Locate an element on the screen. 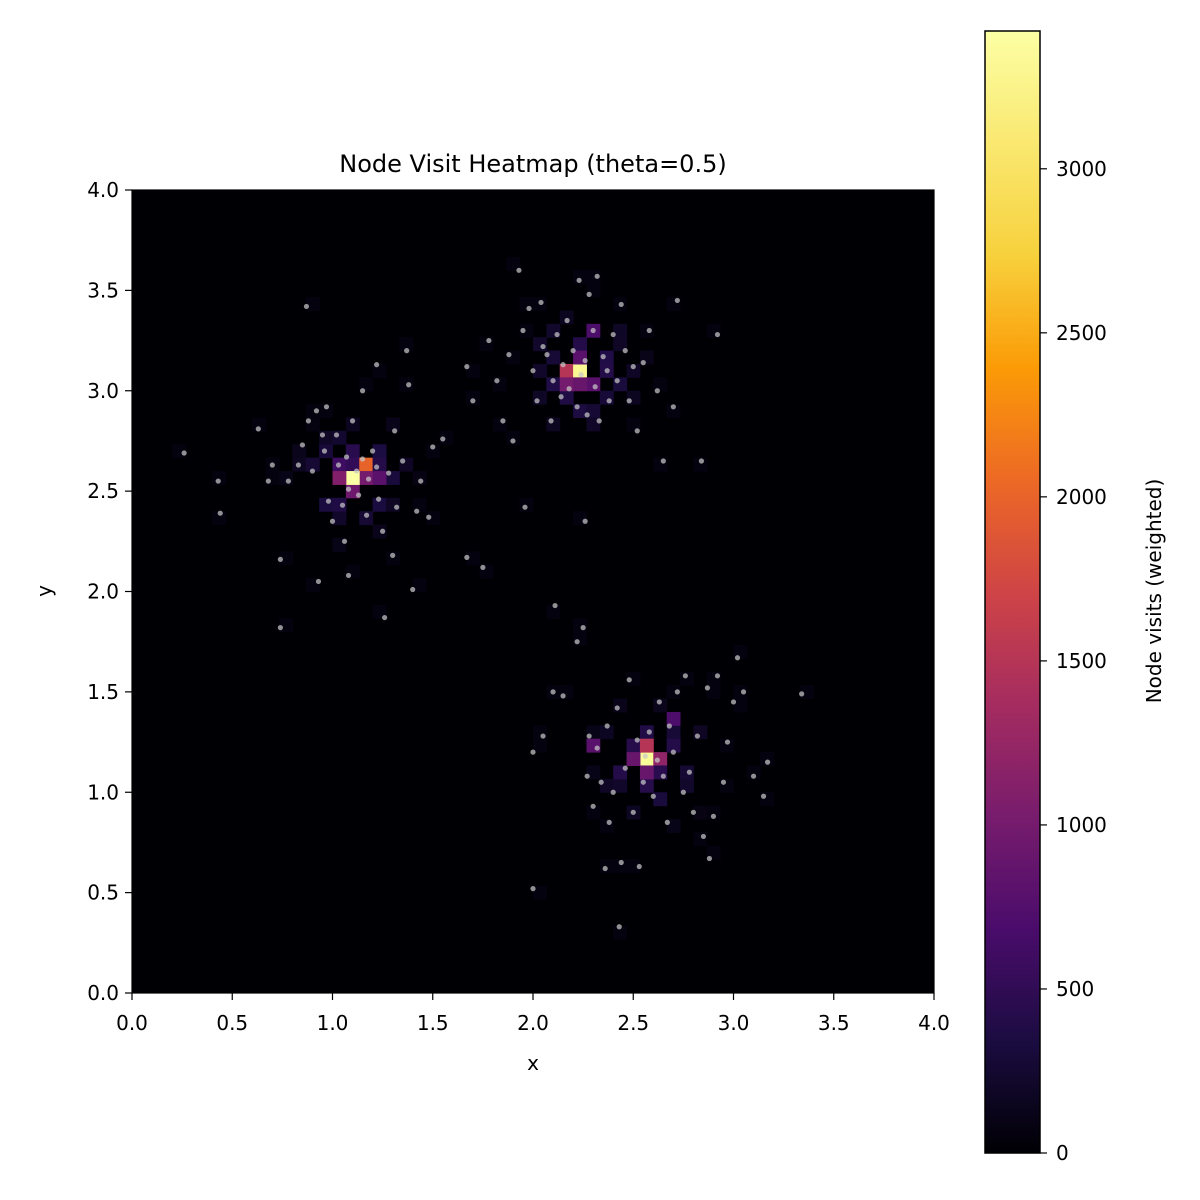 The height and width of the screenshot is (1200, 1200). x-tick-label: 3.5 is located at coordinates (834, 1023).